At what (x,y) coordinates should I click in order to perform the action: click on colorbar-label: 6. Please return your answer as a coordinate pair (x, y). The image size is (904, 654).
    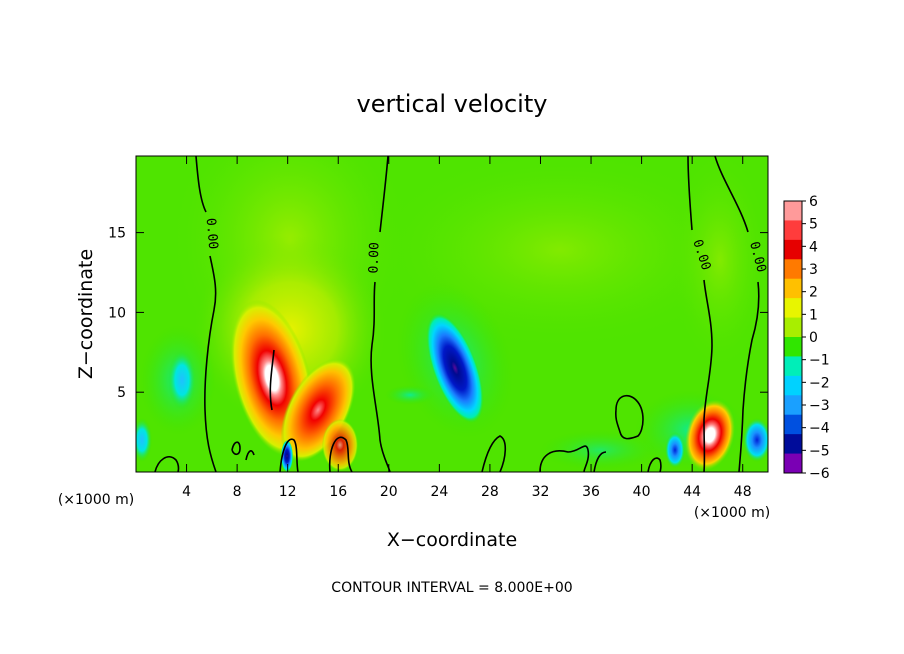
    Looking at the image, I should click on (813, 202).